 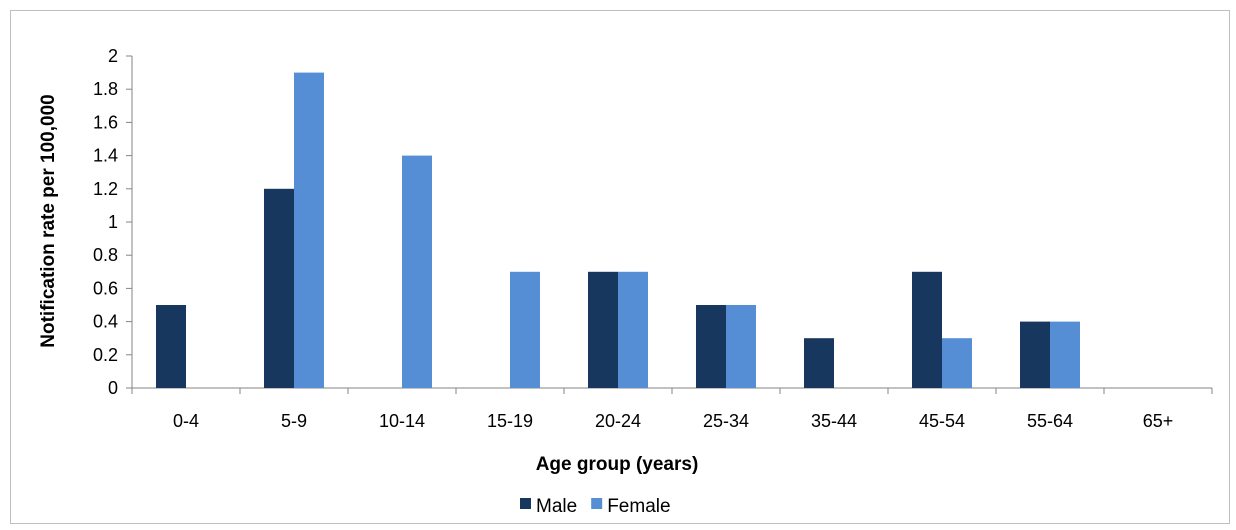 What do you see at coordinates (113, 388) in the screenshot?
I see `y-tick-label: 0` at bounding box center [113, 388].